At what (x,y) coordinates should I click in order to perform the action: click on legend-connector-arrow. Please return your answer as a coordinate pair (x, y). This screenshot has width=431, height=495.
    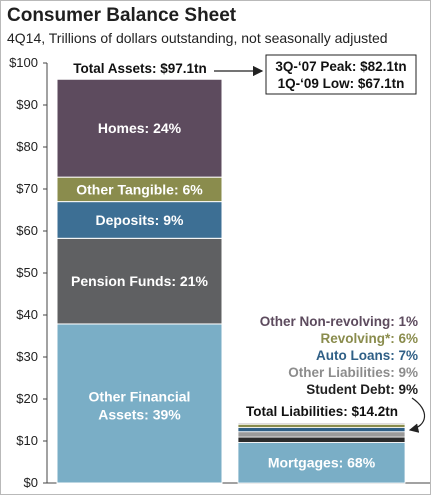
    Looking at the image, I should click on (417, 415).